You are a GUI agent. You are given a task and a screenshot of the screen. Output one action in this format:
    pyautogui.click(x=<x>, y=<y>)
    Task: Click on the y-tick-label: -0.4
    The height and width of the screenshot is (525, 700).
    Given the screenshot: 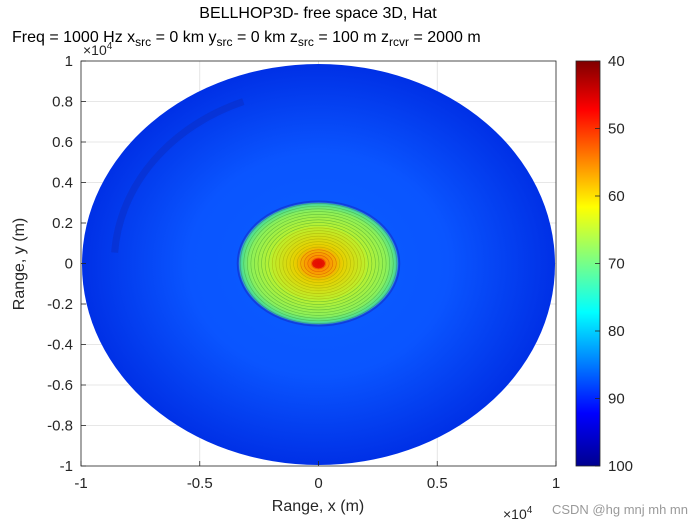 What is the action you would take?
    pyautogui.click(x=60, y=345)
    